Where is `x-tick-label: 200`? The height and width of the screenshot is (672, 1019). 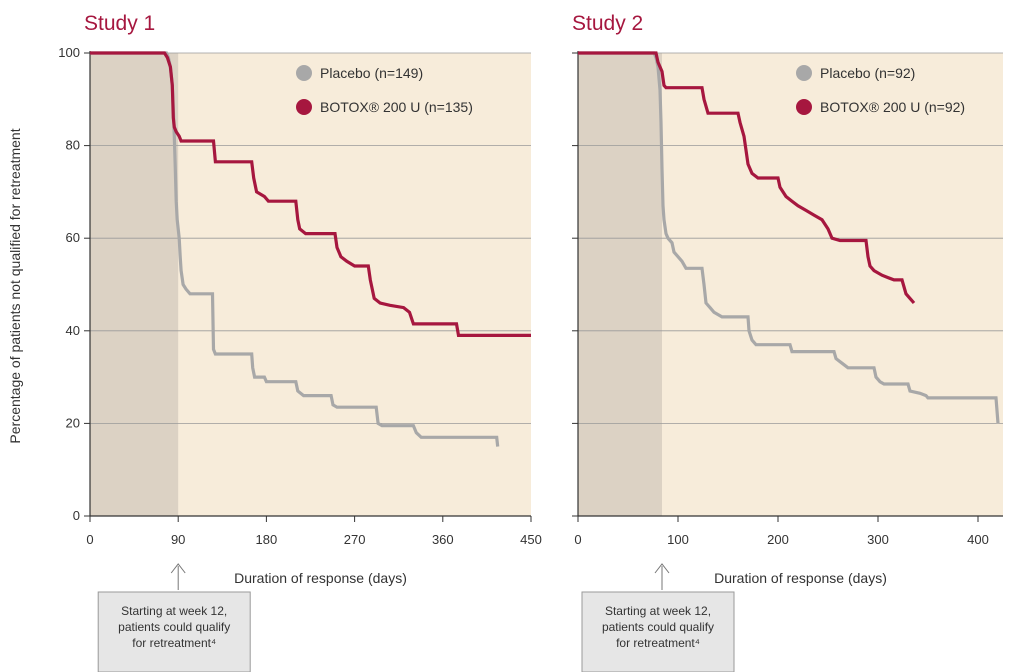 x-tick-label: 200 is located at coordinates (778, 539).